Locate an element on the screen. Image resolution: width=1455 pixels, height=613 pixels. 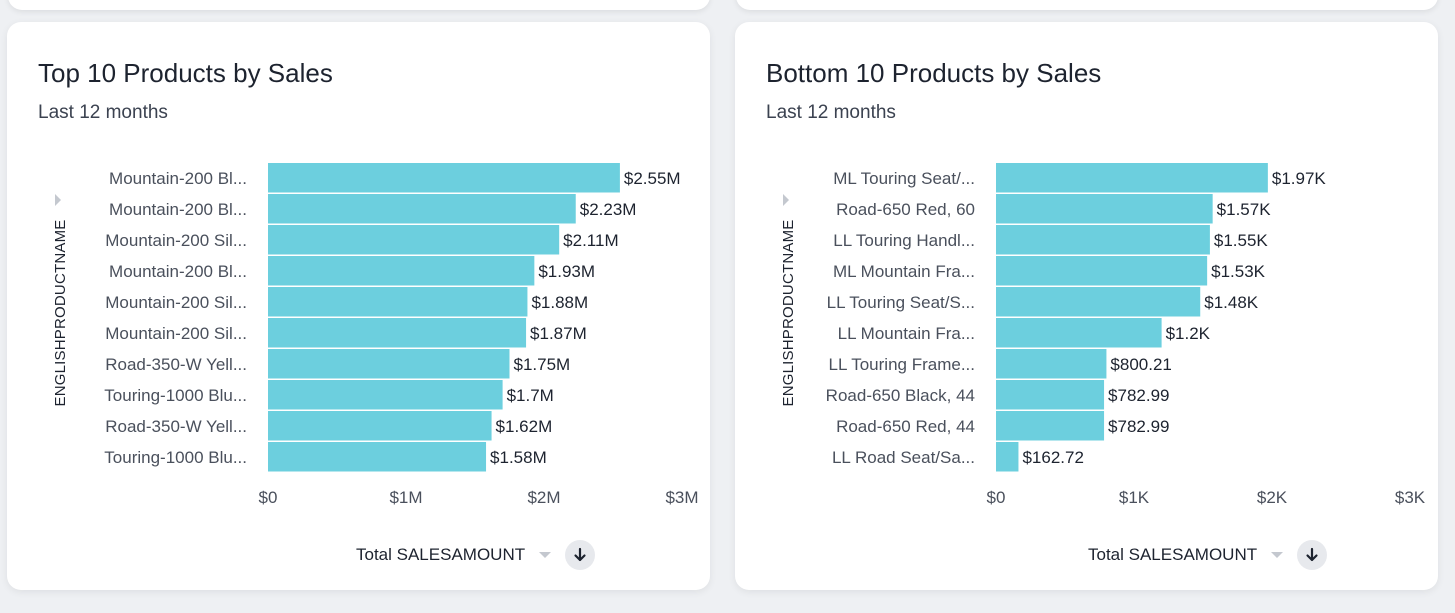
value-label: $1.7M is located at coordinates (530, 395).